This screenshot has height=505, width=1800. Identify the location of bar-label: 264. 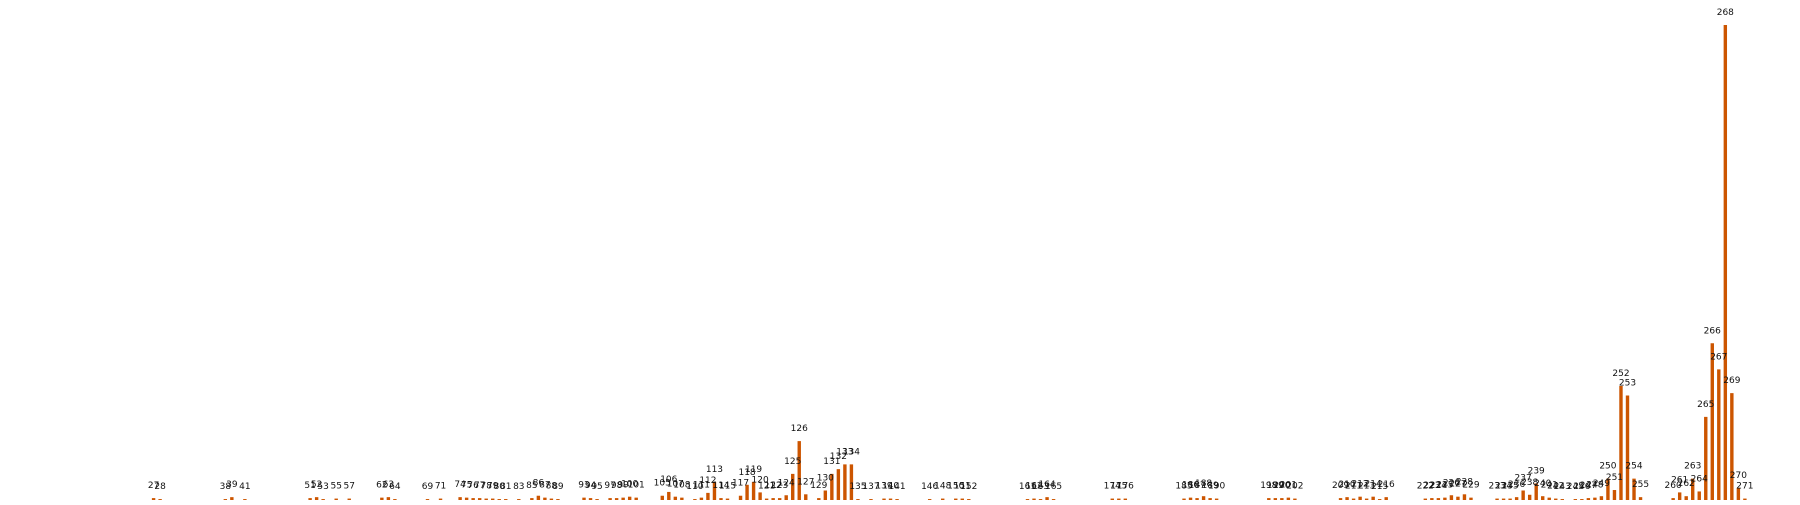
(1699, 479).